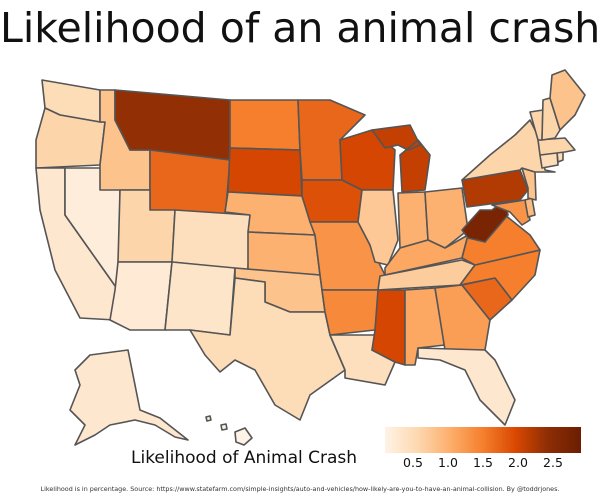 The width and height of the screenshot is (600, 498). Describe the element at coordinates (129, 397) in the screenshot. I see `state-ak` at that location.